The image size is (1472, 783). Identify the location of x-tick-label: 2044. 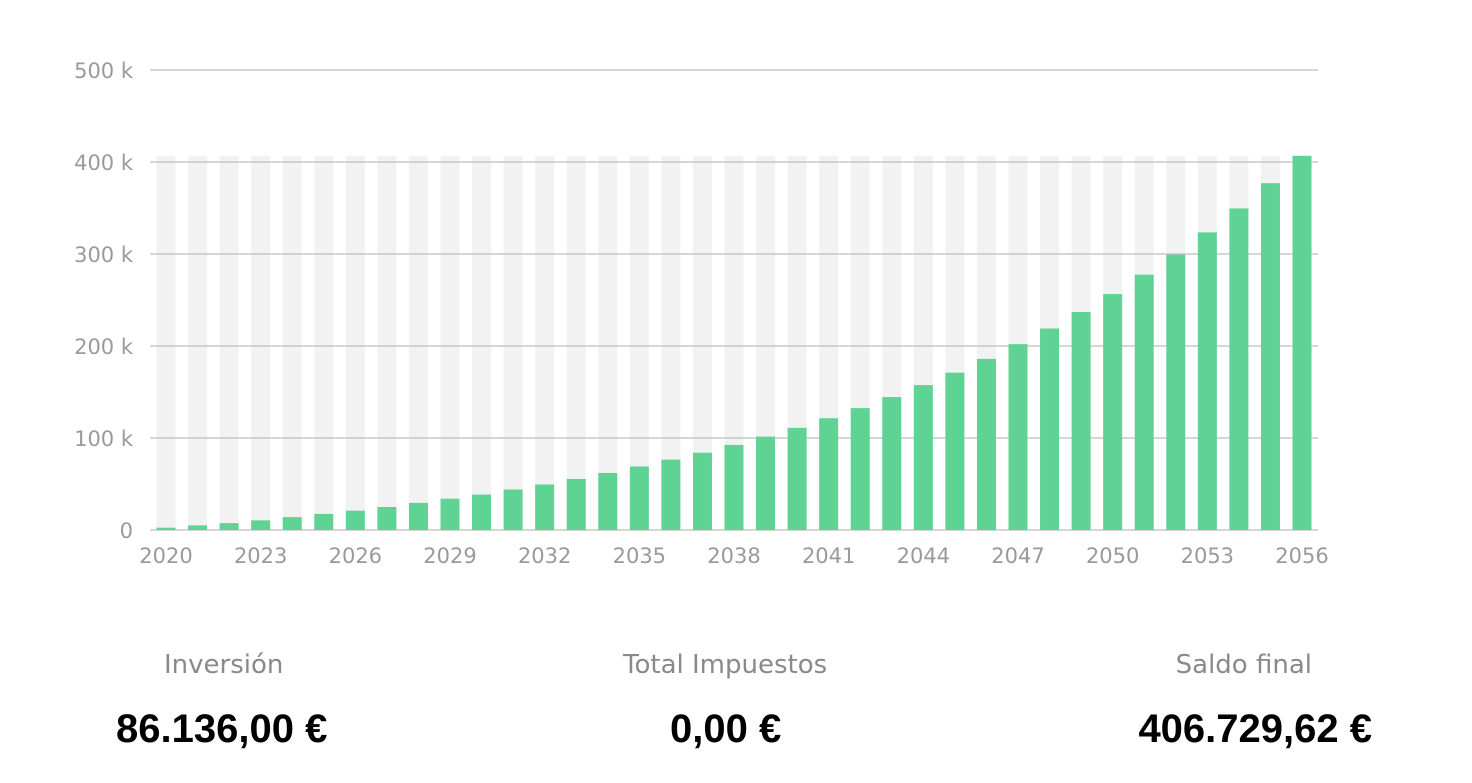
(923, 556).